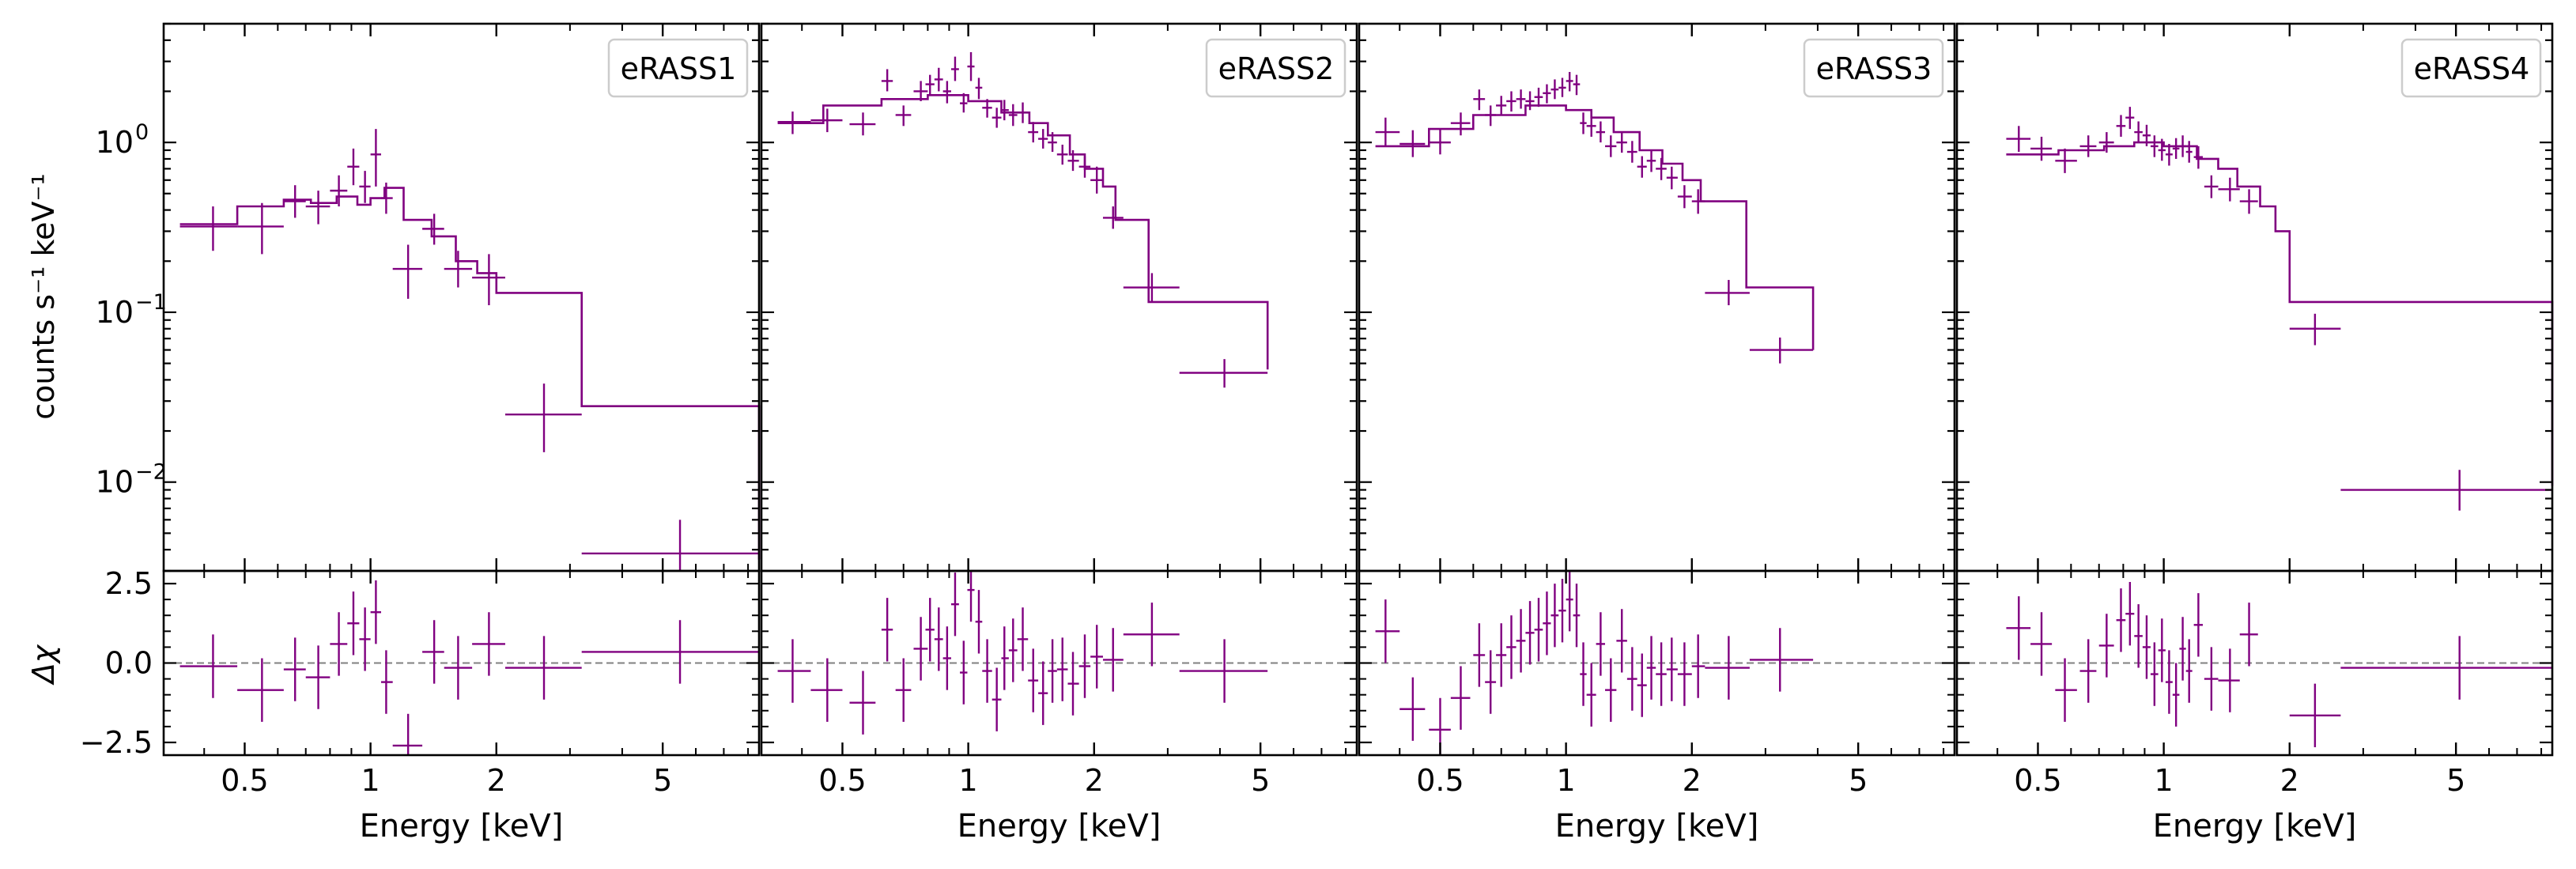  I want to click on legend-label: eRASS4, so click(2472, 68).